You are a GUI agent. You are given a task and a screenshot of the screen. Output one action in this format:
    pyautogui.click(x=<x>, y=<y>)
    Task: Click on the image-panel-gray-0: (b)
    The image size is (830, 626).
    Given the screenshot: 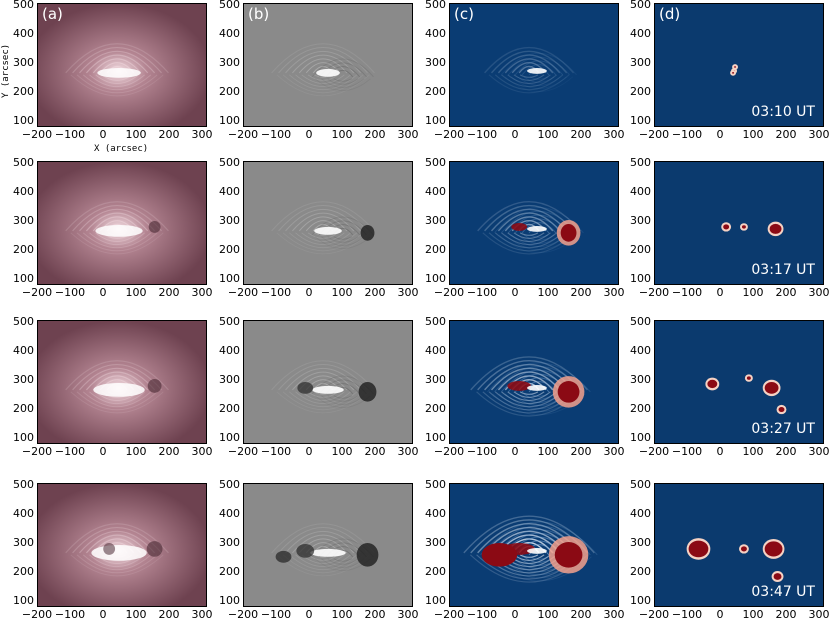 What is the action you would take?
    pyautogui.click(x=328, y=65)
    